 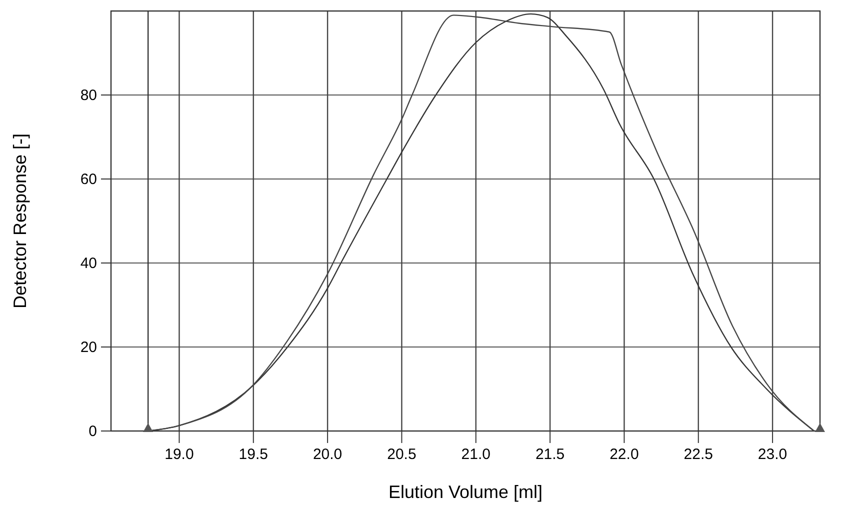 I want to click on x-tick-label: 22.5, so click(x=698, y=454).